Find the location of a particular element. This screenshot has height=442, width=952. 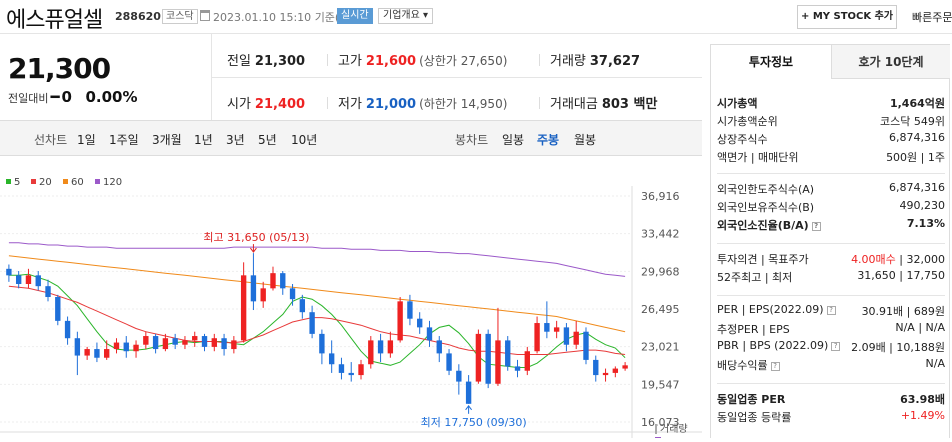

info-row: PER | EPS(2022.09)? 30.91배 | 689원 is located at coordinates (831, 312).